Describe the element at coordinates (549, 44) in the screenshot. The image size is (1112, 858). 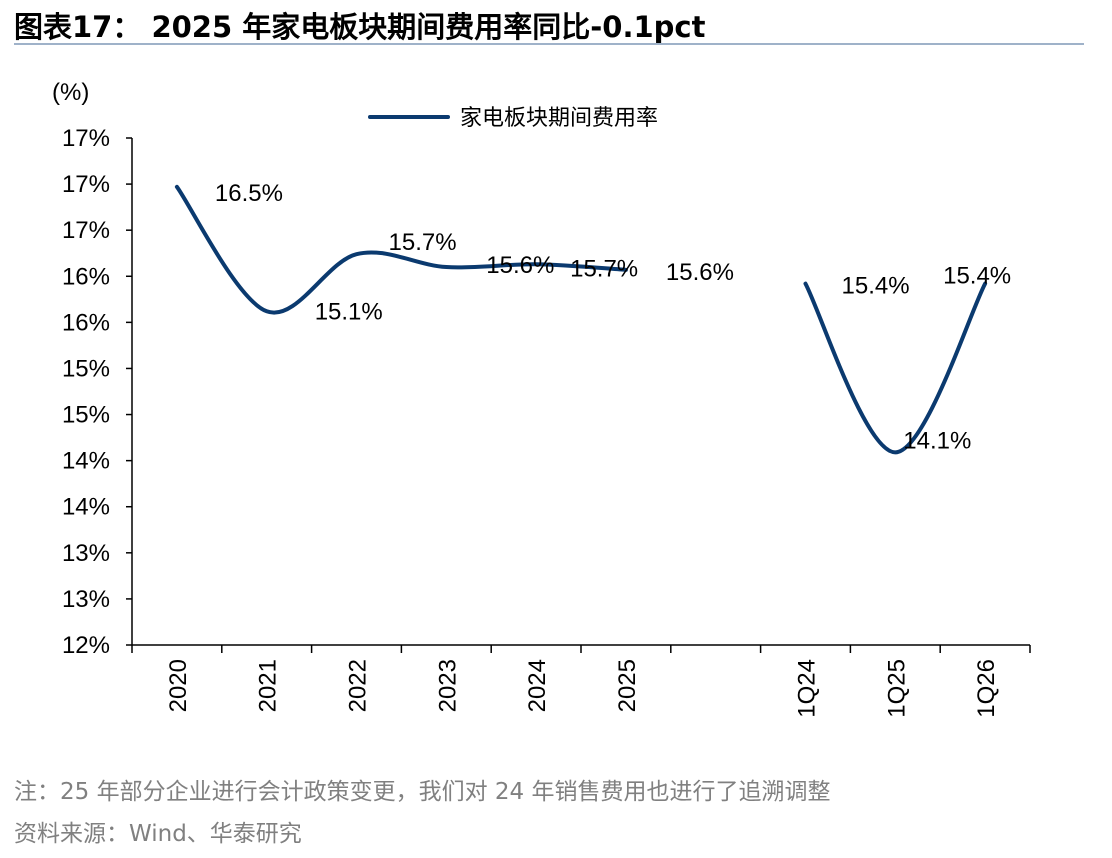
I see `title-rule` at that location.